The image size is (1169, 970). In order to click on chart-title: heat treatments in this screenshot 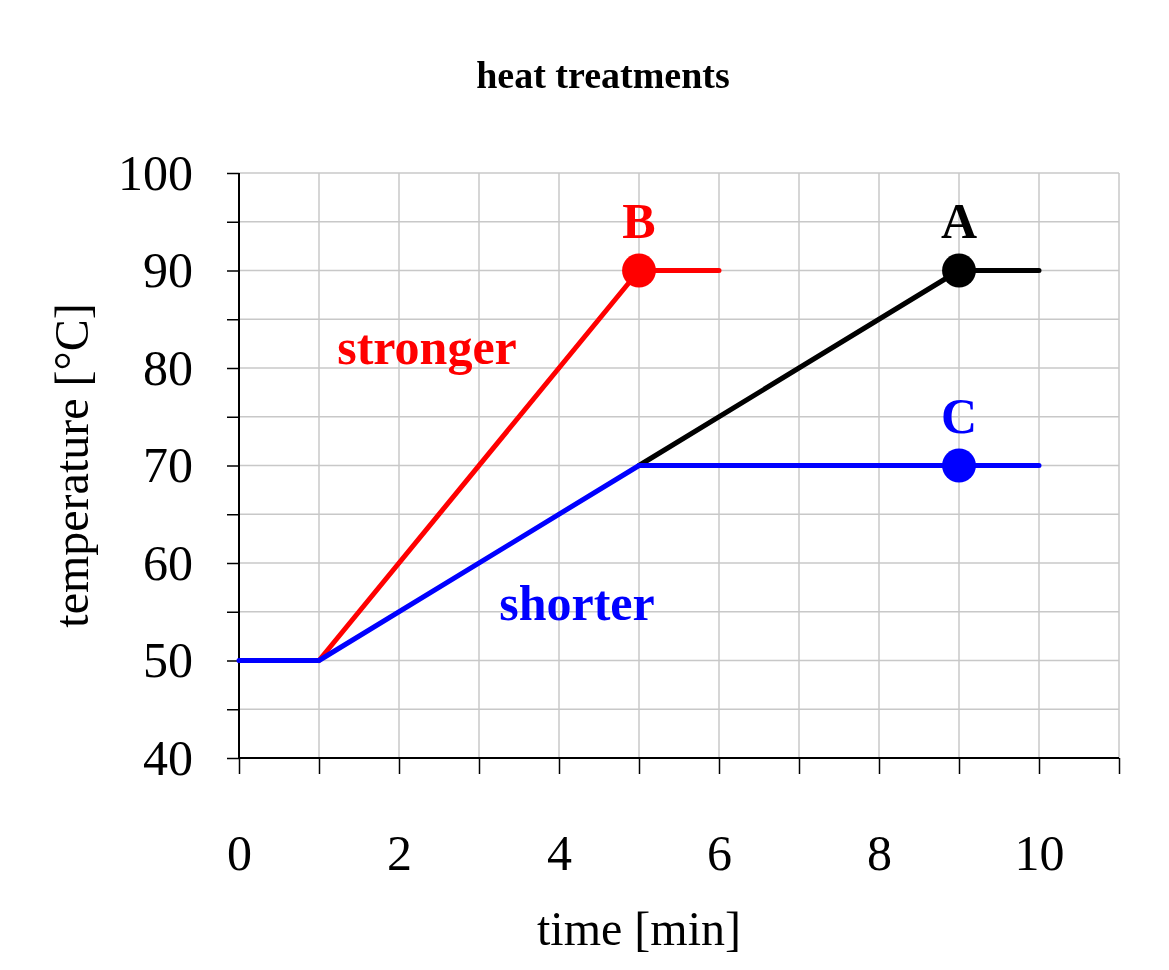, I will do `click(603, 75)`.